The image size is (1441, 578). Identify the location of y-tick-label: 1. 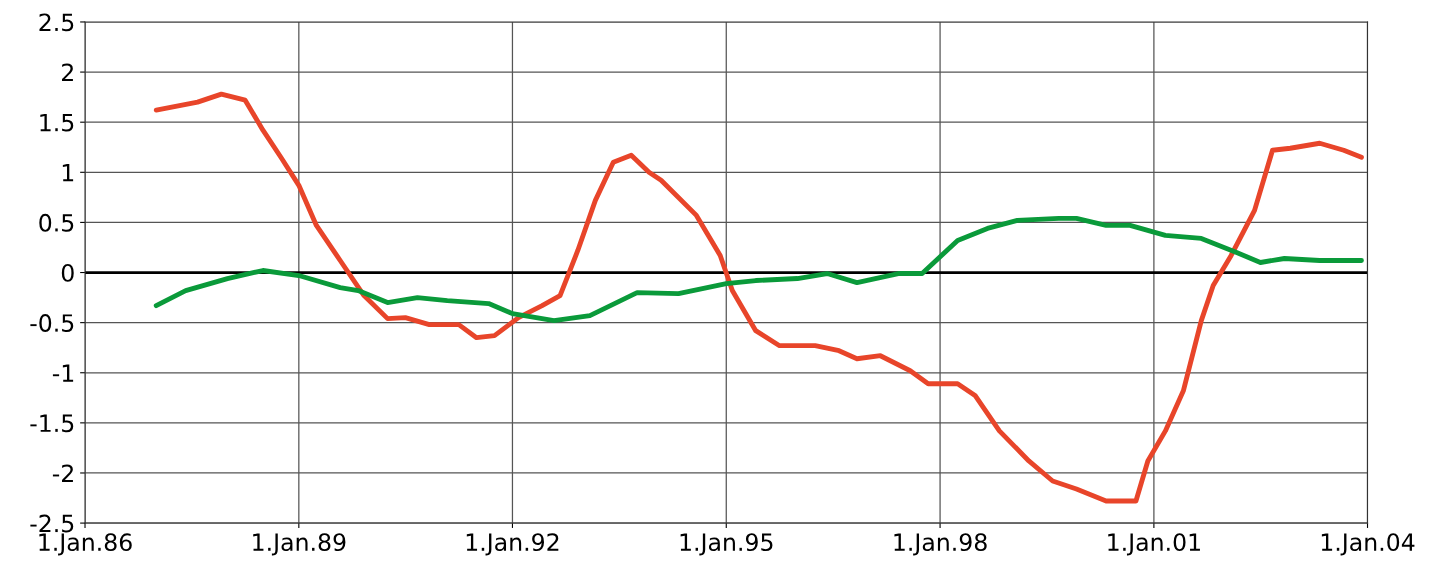
(68, 173).